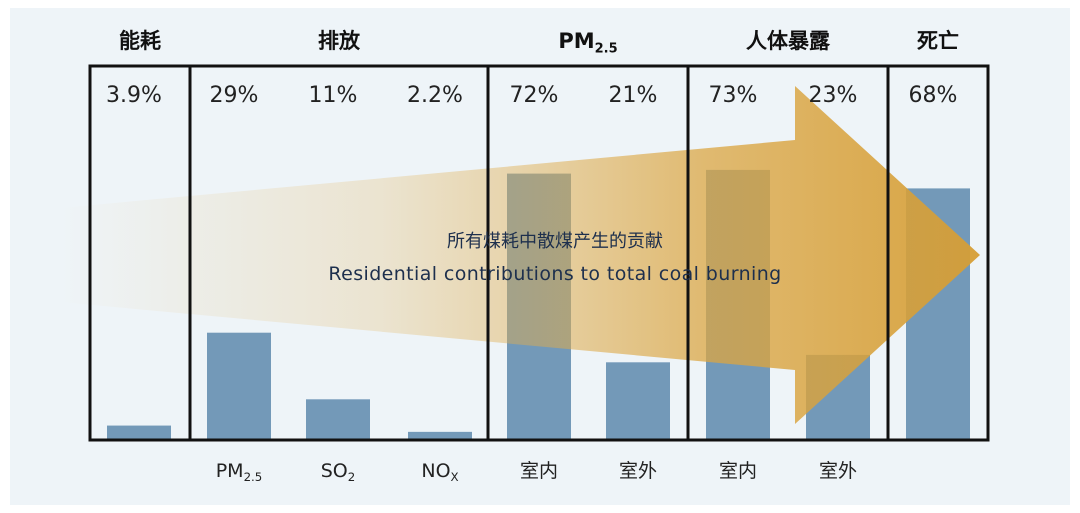 The height and width of the screenshot is (513, 1080). What do you see at coordinates (788, 41) in the screenshot?
I see `group-label-4: 人体暴露` at bounding box center [788, 41].